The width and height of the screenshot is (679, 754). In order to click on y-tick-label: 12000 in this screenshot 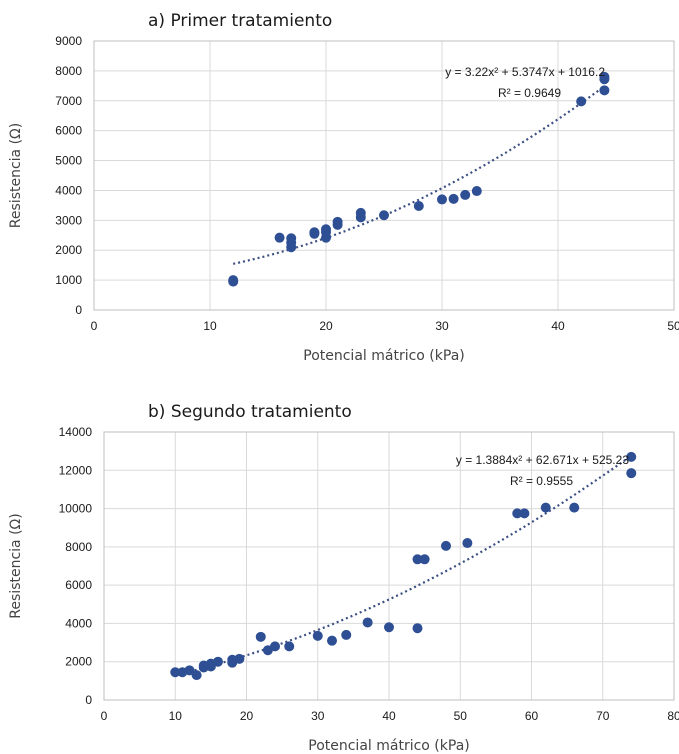, I will do `click(76, 470)`.